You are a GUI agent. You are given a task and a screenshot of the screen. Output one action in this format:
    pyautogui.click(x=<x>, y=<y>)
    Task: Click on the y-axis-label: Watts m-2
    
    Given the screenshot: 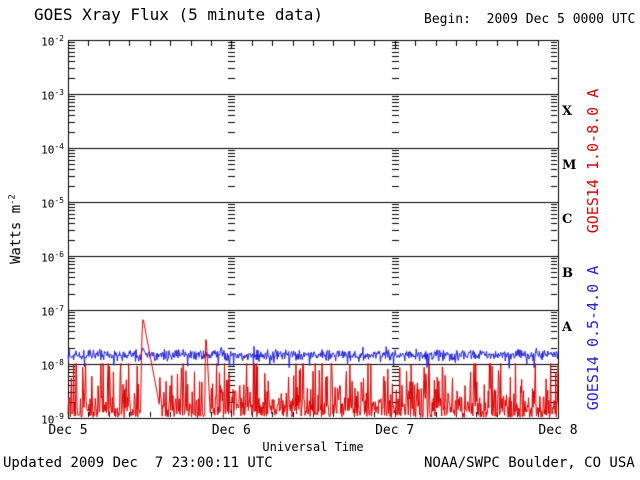 What is the action you would take?
    pyautogui.click(x=16, y=229)
    